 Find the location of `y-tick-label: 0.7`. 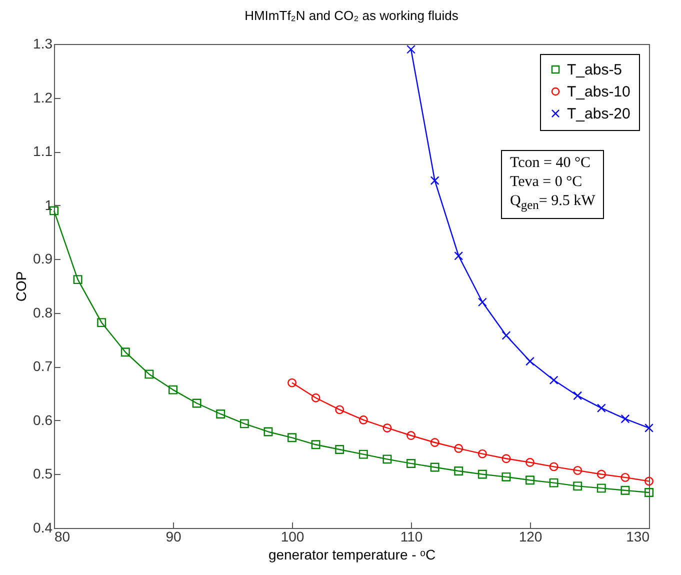

y-tick-label: 0.7 is located at coordinates (43, 366).